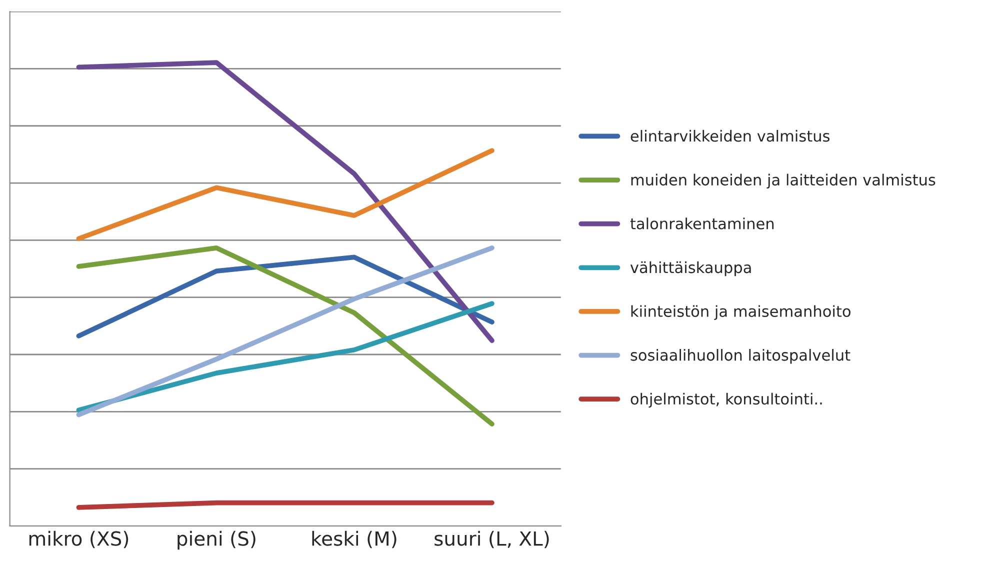 Image resolution: width=984 pixels, height=578 pixels. Describe the element at coordinates (783, 181) in the screenshot. I see `legend-label: muiden koneiden ja laitteiden valmistus` at that location.